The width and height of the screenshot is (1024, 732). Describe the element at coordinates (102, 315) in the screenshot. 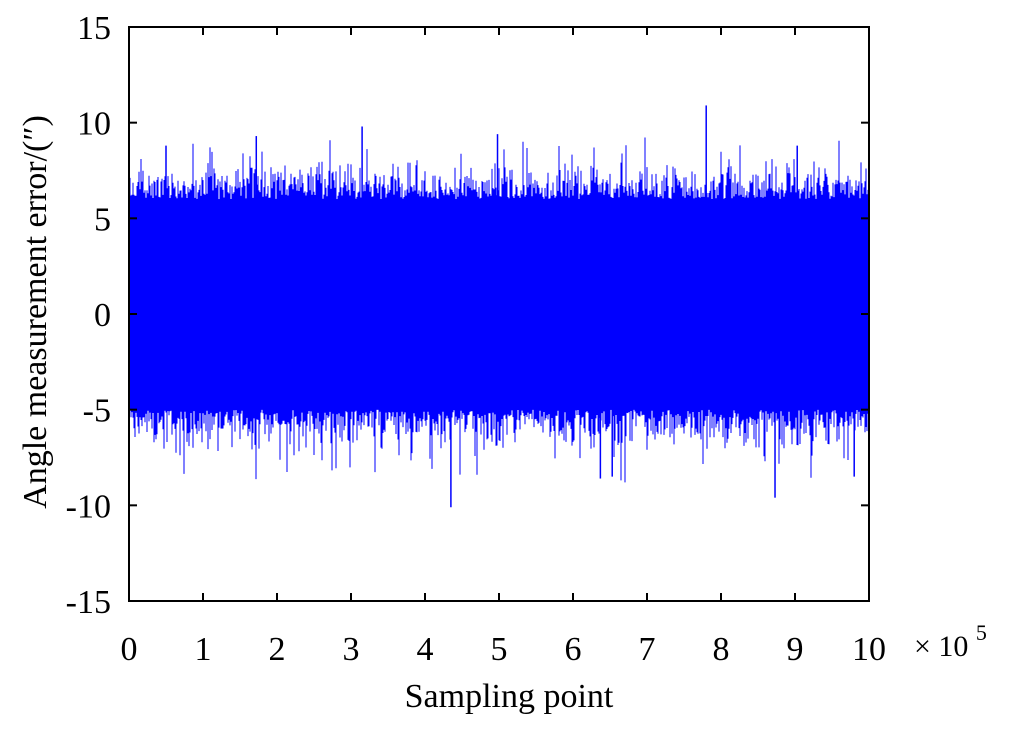

I see `y-tick-label: 0` at that location.